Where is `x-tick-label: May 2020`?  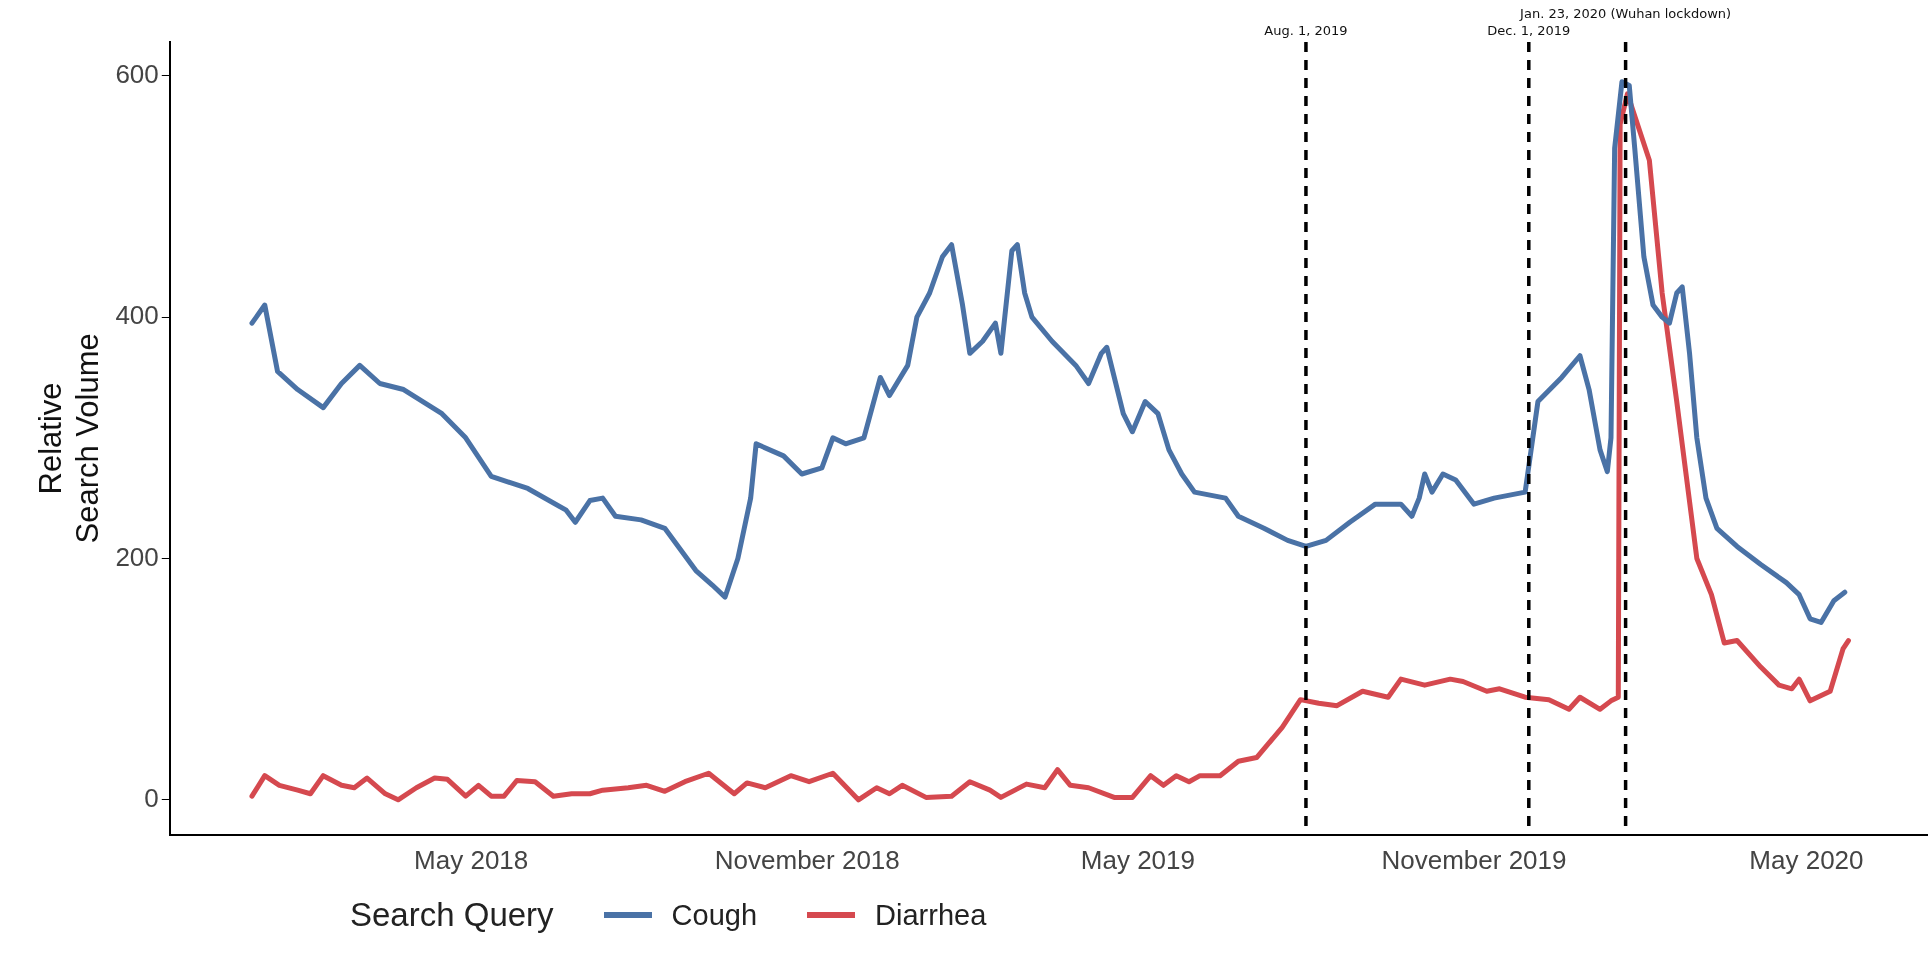
x-tick-label: May 2020 is located at coordinates (1806, 859).